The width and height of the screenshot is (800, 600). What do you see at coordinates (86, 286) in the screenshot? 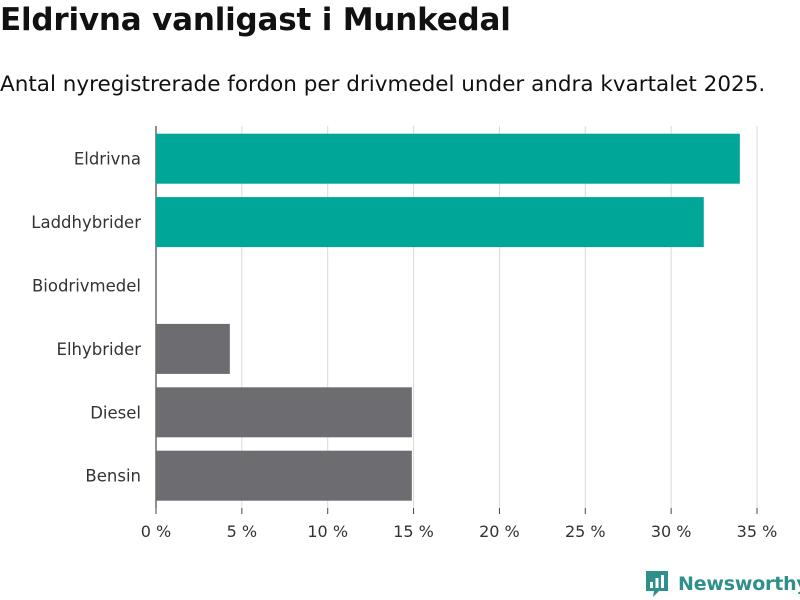
I see `category-label: Biodrivmedel` at bounding box center [86, 286].